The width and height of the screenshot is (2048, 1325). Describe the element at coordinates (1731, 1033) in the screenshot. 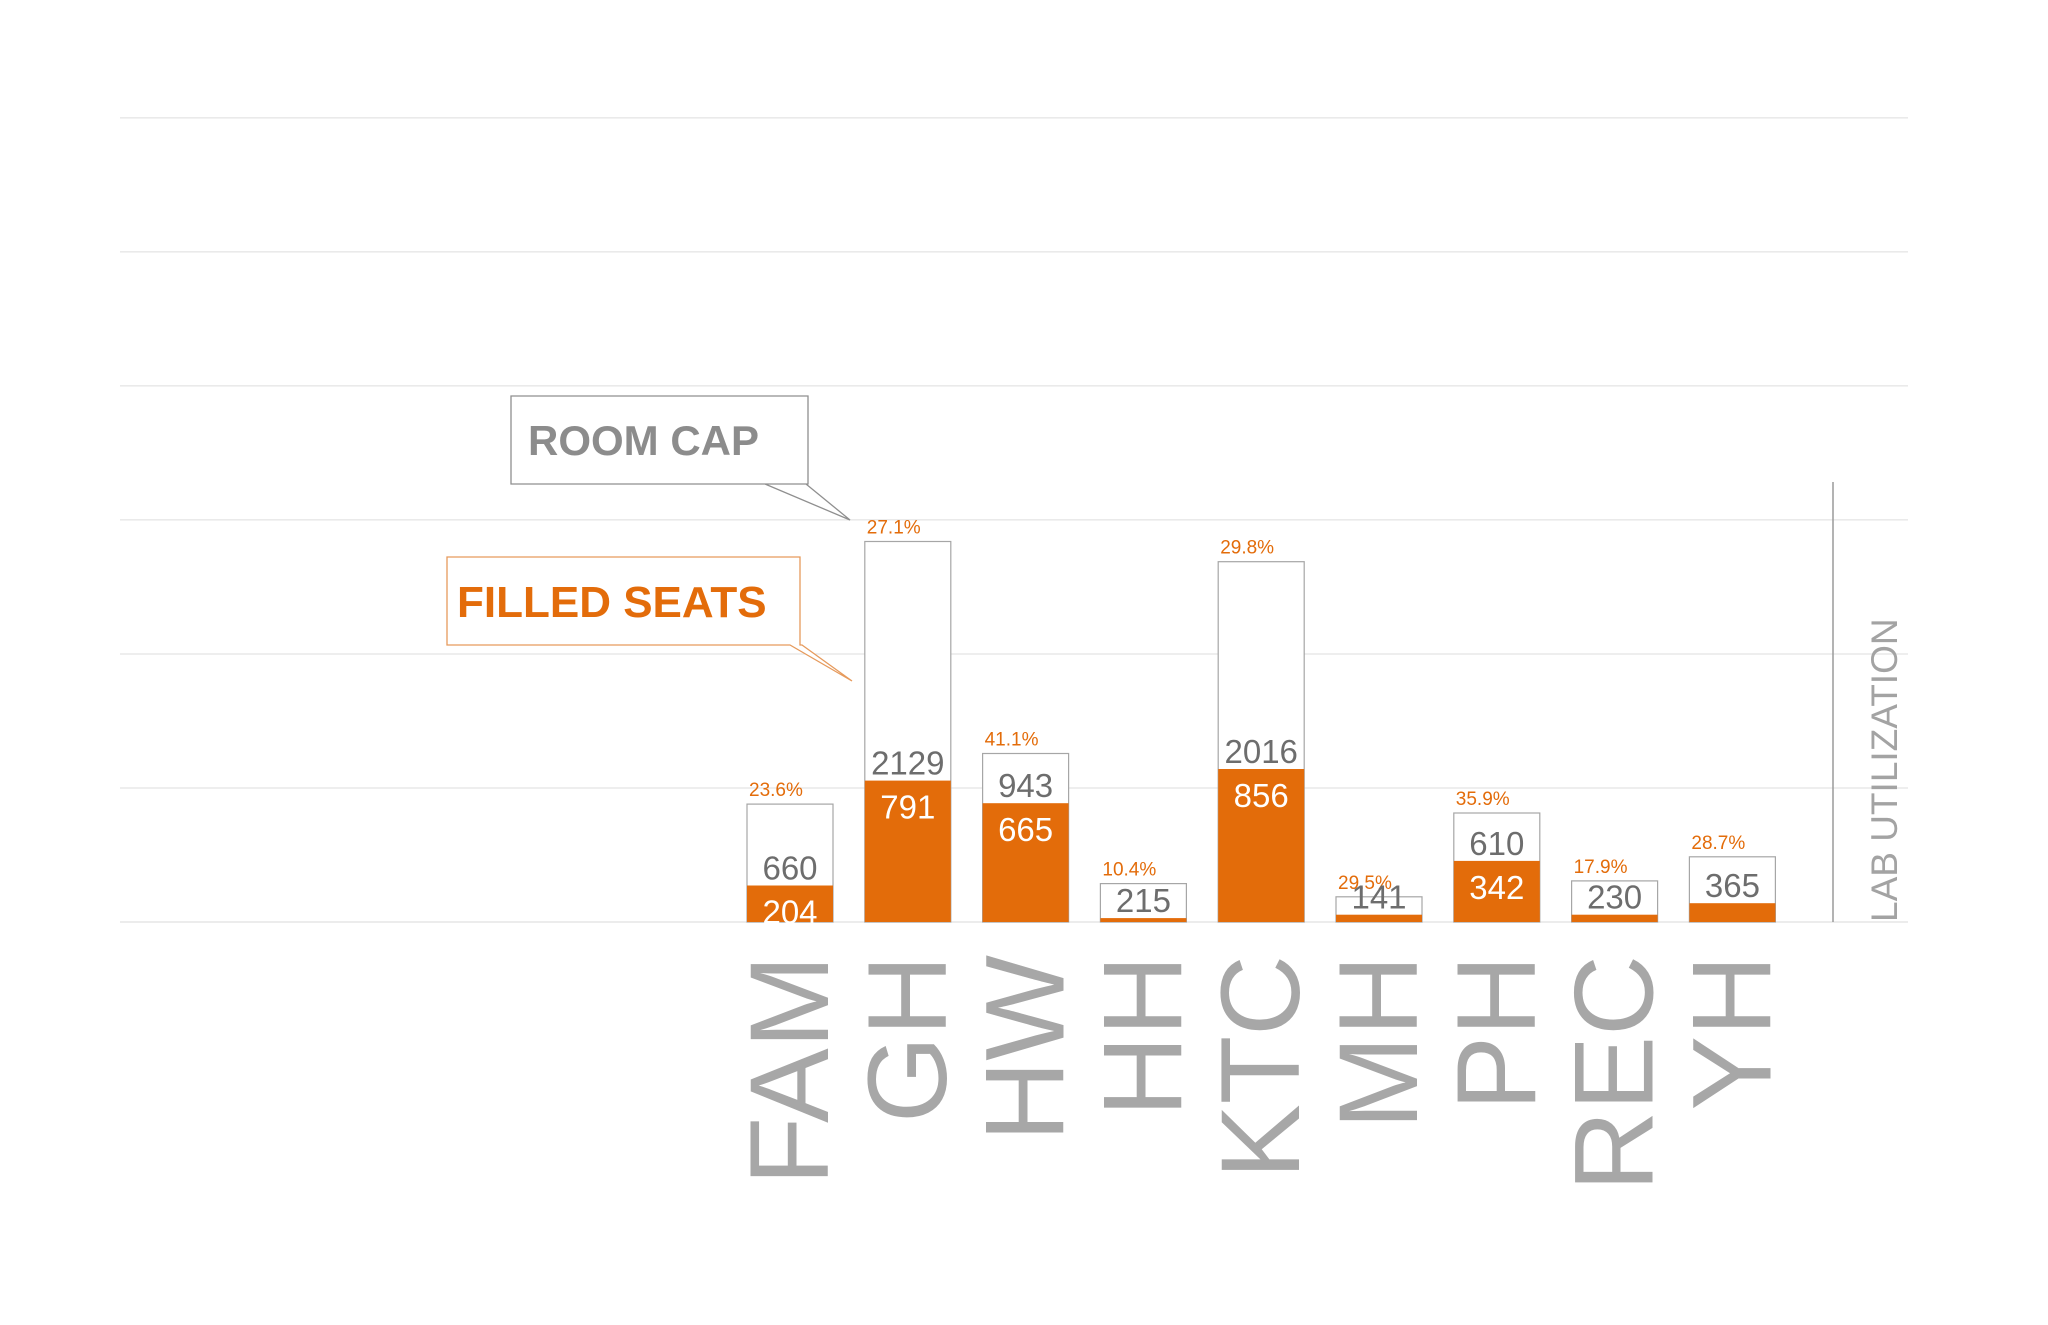

I see `category-label: YH` at that location.